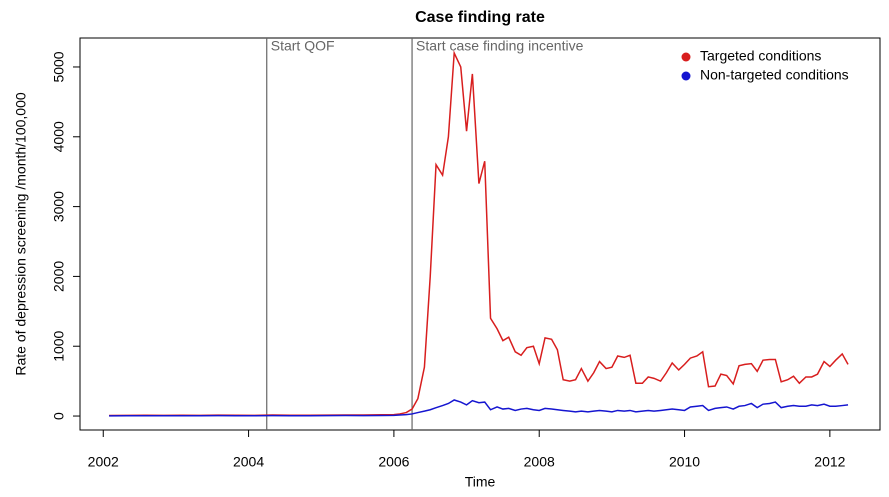 The height and width of the screenshot is (497, 889). Describe the element at coordinates (103, 462) in the screenshot. I see `x-tick-label: 2002` at that location.